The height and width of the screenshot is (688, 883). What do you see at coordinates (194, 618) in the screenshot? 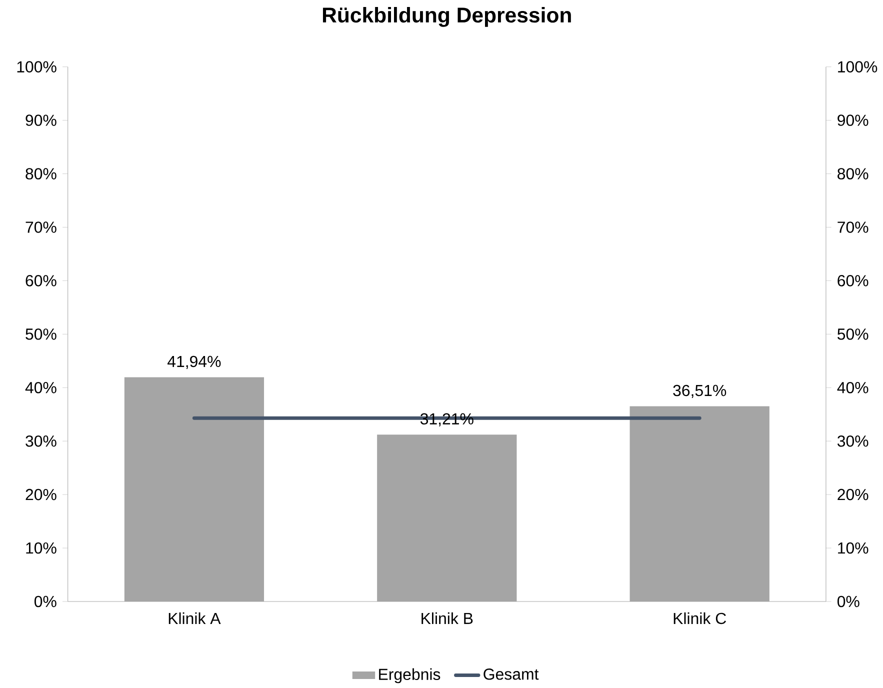
I see `x-tick-label: Klinik A` at bounding box center [194, 618].